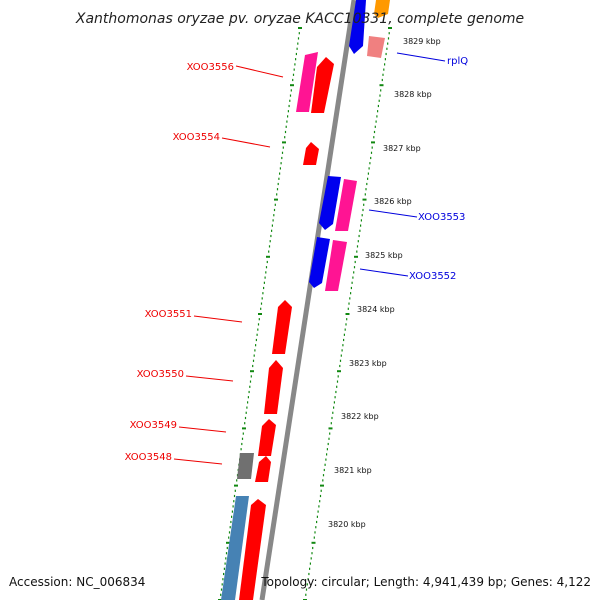  Describe the element at coordinates (307, 82) in the screenshot. I see `gene-xoo3557` at that location.